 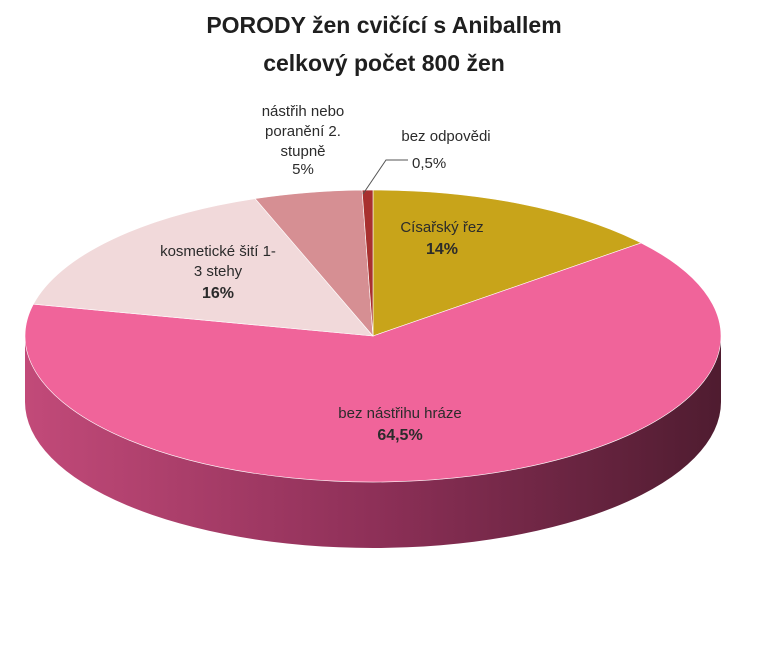 What do you see at coordinates (441, 227) in the screenshot?
I see `slice-label-name: Císařský řez` at bounding box center [441, 227].